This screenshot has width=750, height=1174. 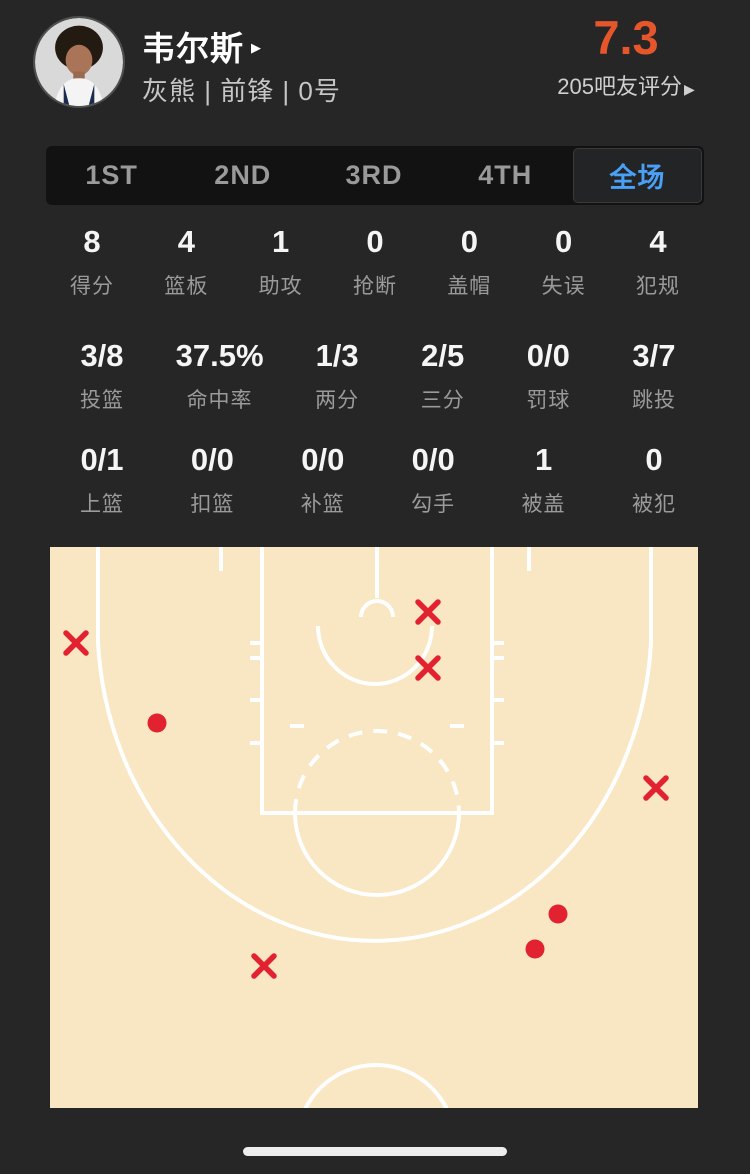 What do you see at coordinates (626, 37) in the screenshot?
I see `rating-score: 7.3` at bounding box center [626, 37].